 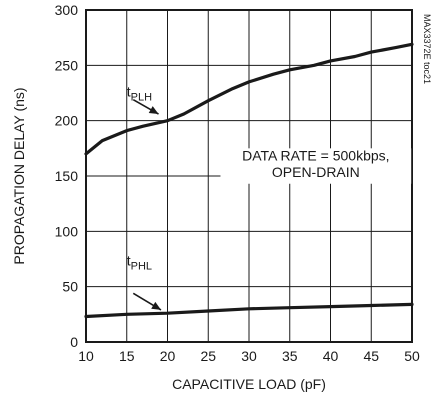 What do you see at coordinates (67, 121) in the screenshot?
I see `y-tick-label: 200` at bounding box center [67, 121].